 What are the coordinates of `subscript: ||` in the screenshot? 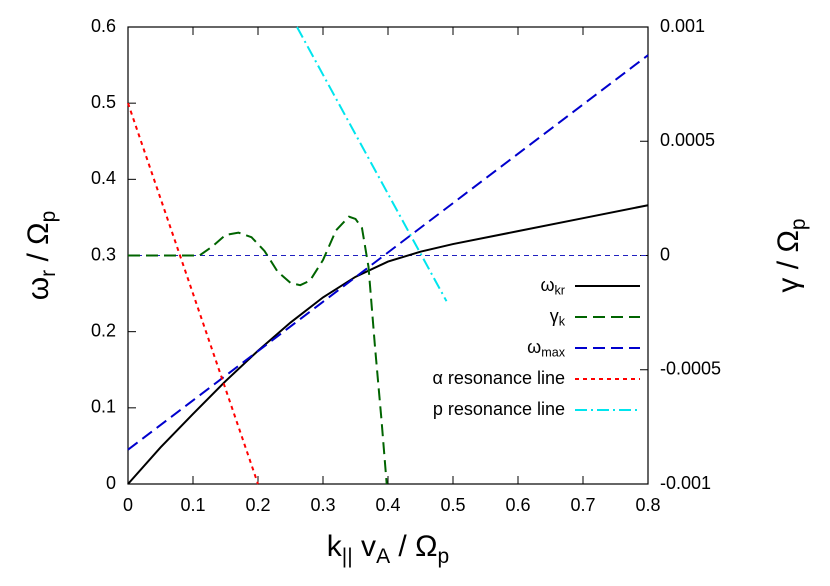 It's located at (347, 556).